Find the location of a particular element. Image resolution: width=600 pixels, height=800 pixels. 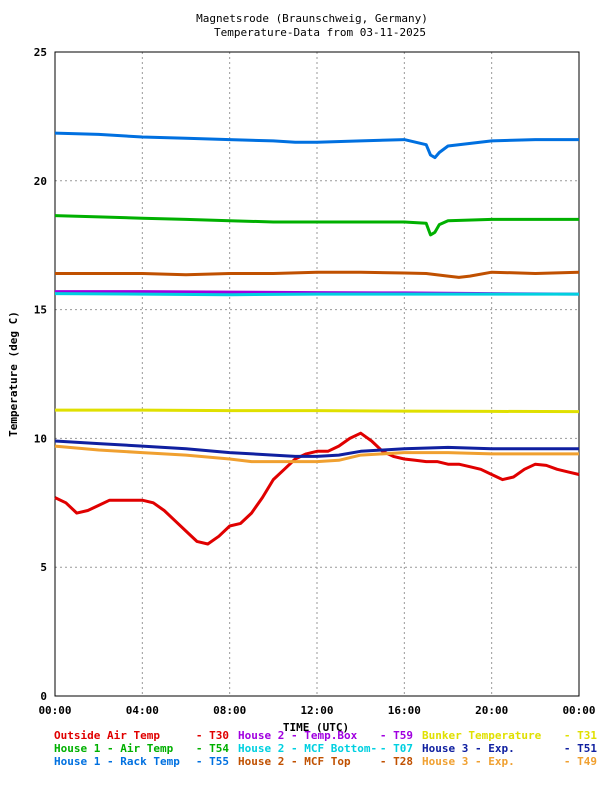

x-axis-ticks: 00:00 04:00 08:00 12:00 16:00 20:00 00:00 is located at coordinates (316, 710).